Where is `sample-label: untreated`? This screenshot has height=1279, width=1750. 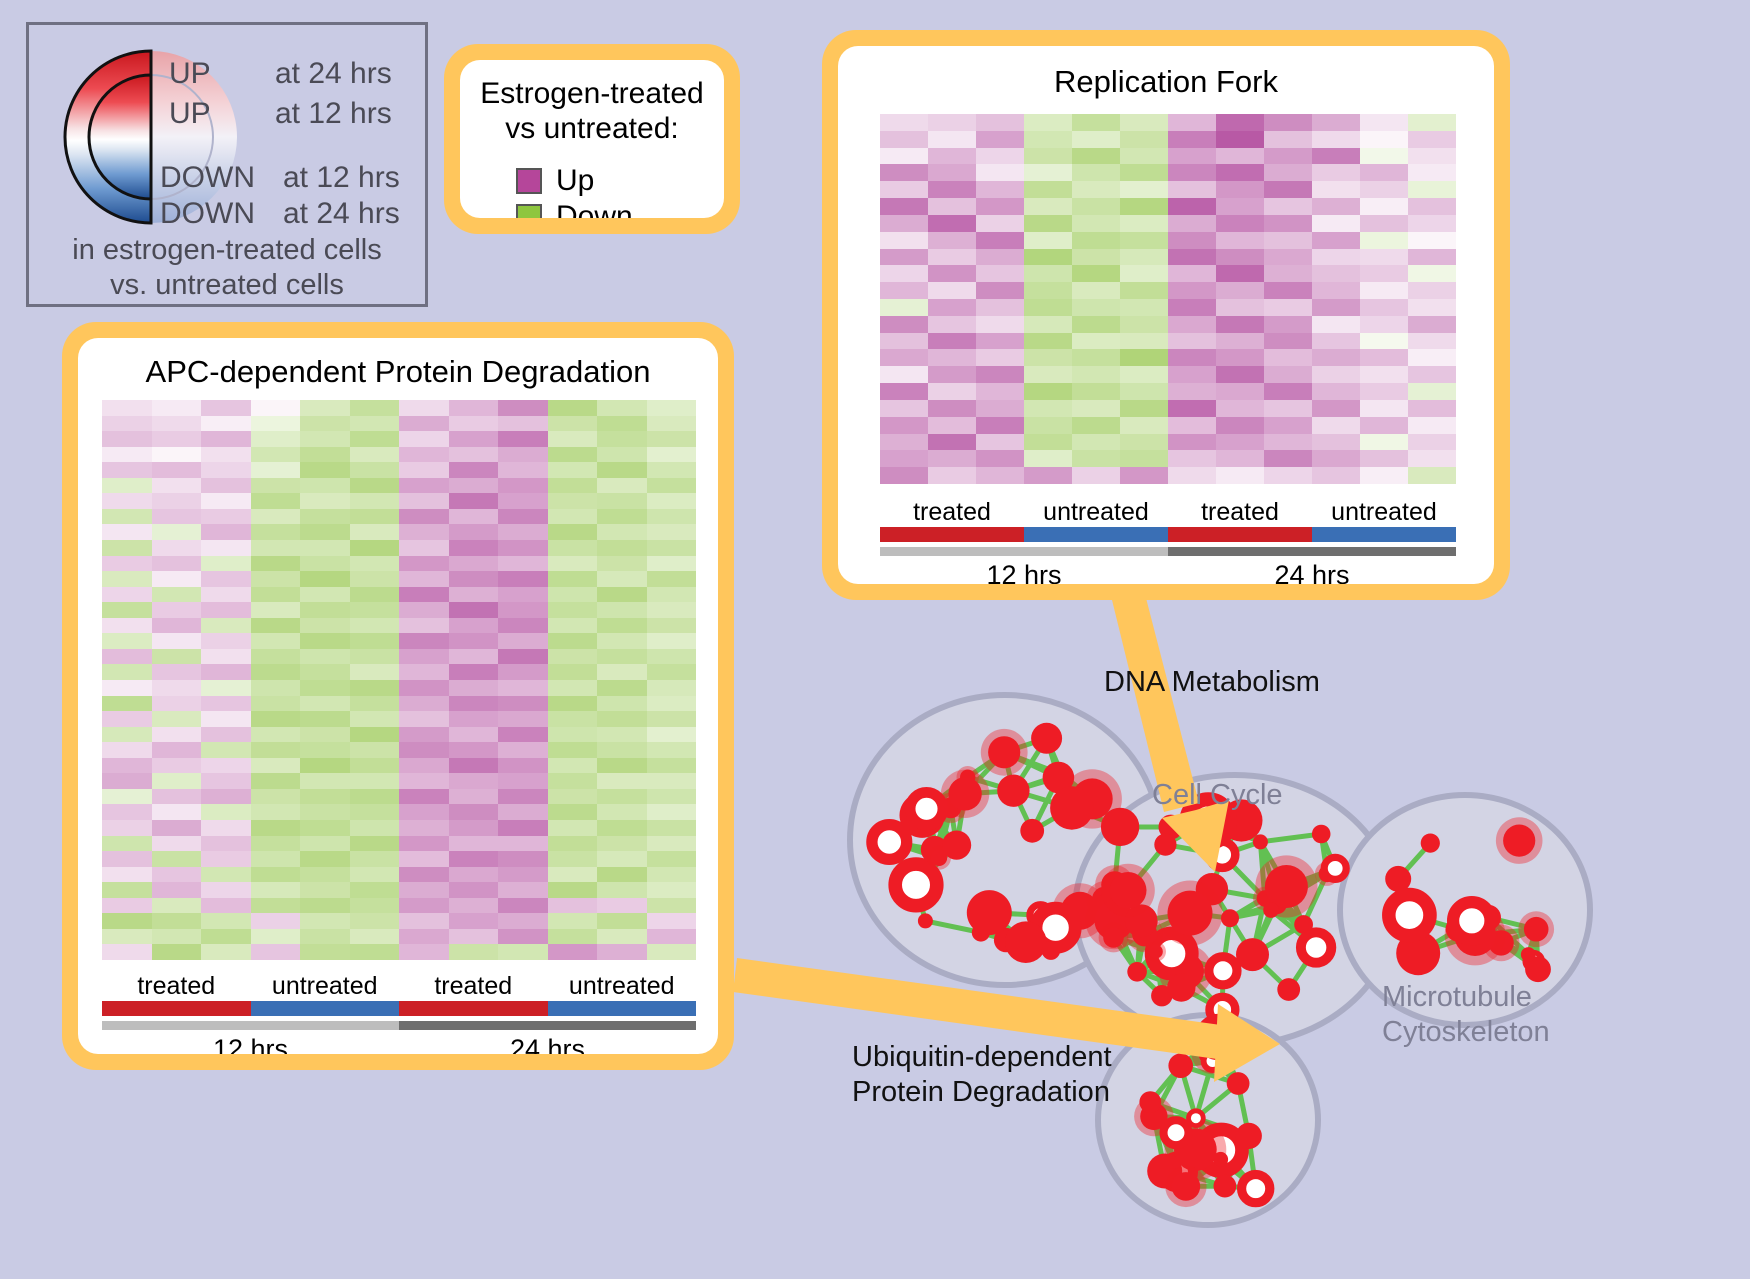 sample-label: untreated is located at coordinates (621, 986).